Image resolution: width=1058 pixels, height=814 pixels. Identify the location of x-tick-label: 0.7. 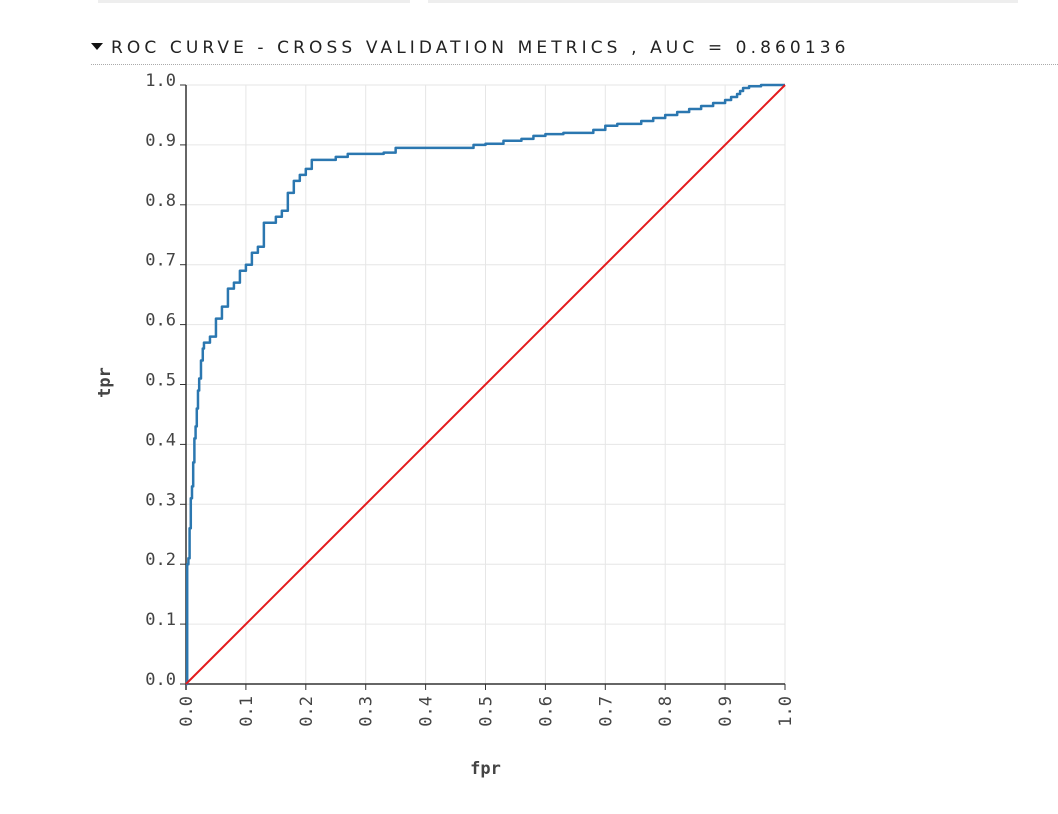
(606, 711).